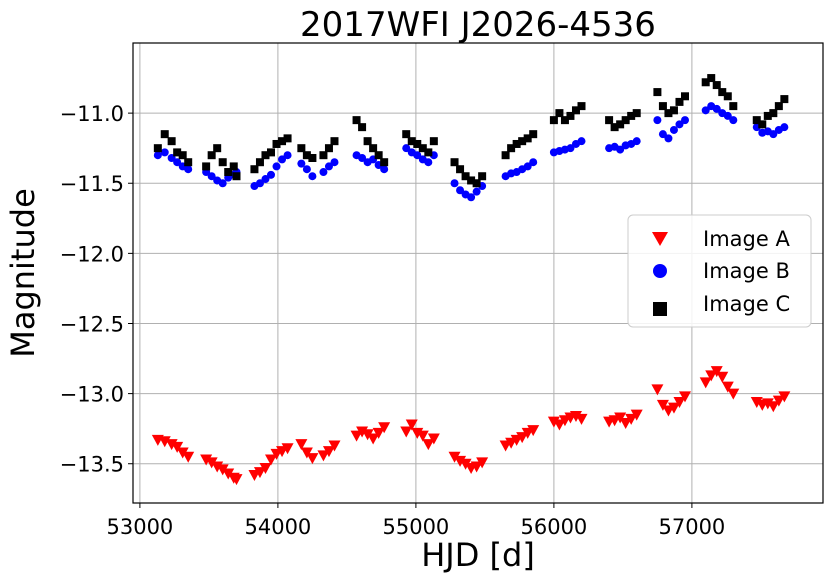  I want to click on legend-box, so click(719, 271).